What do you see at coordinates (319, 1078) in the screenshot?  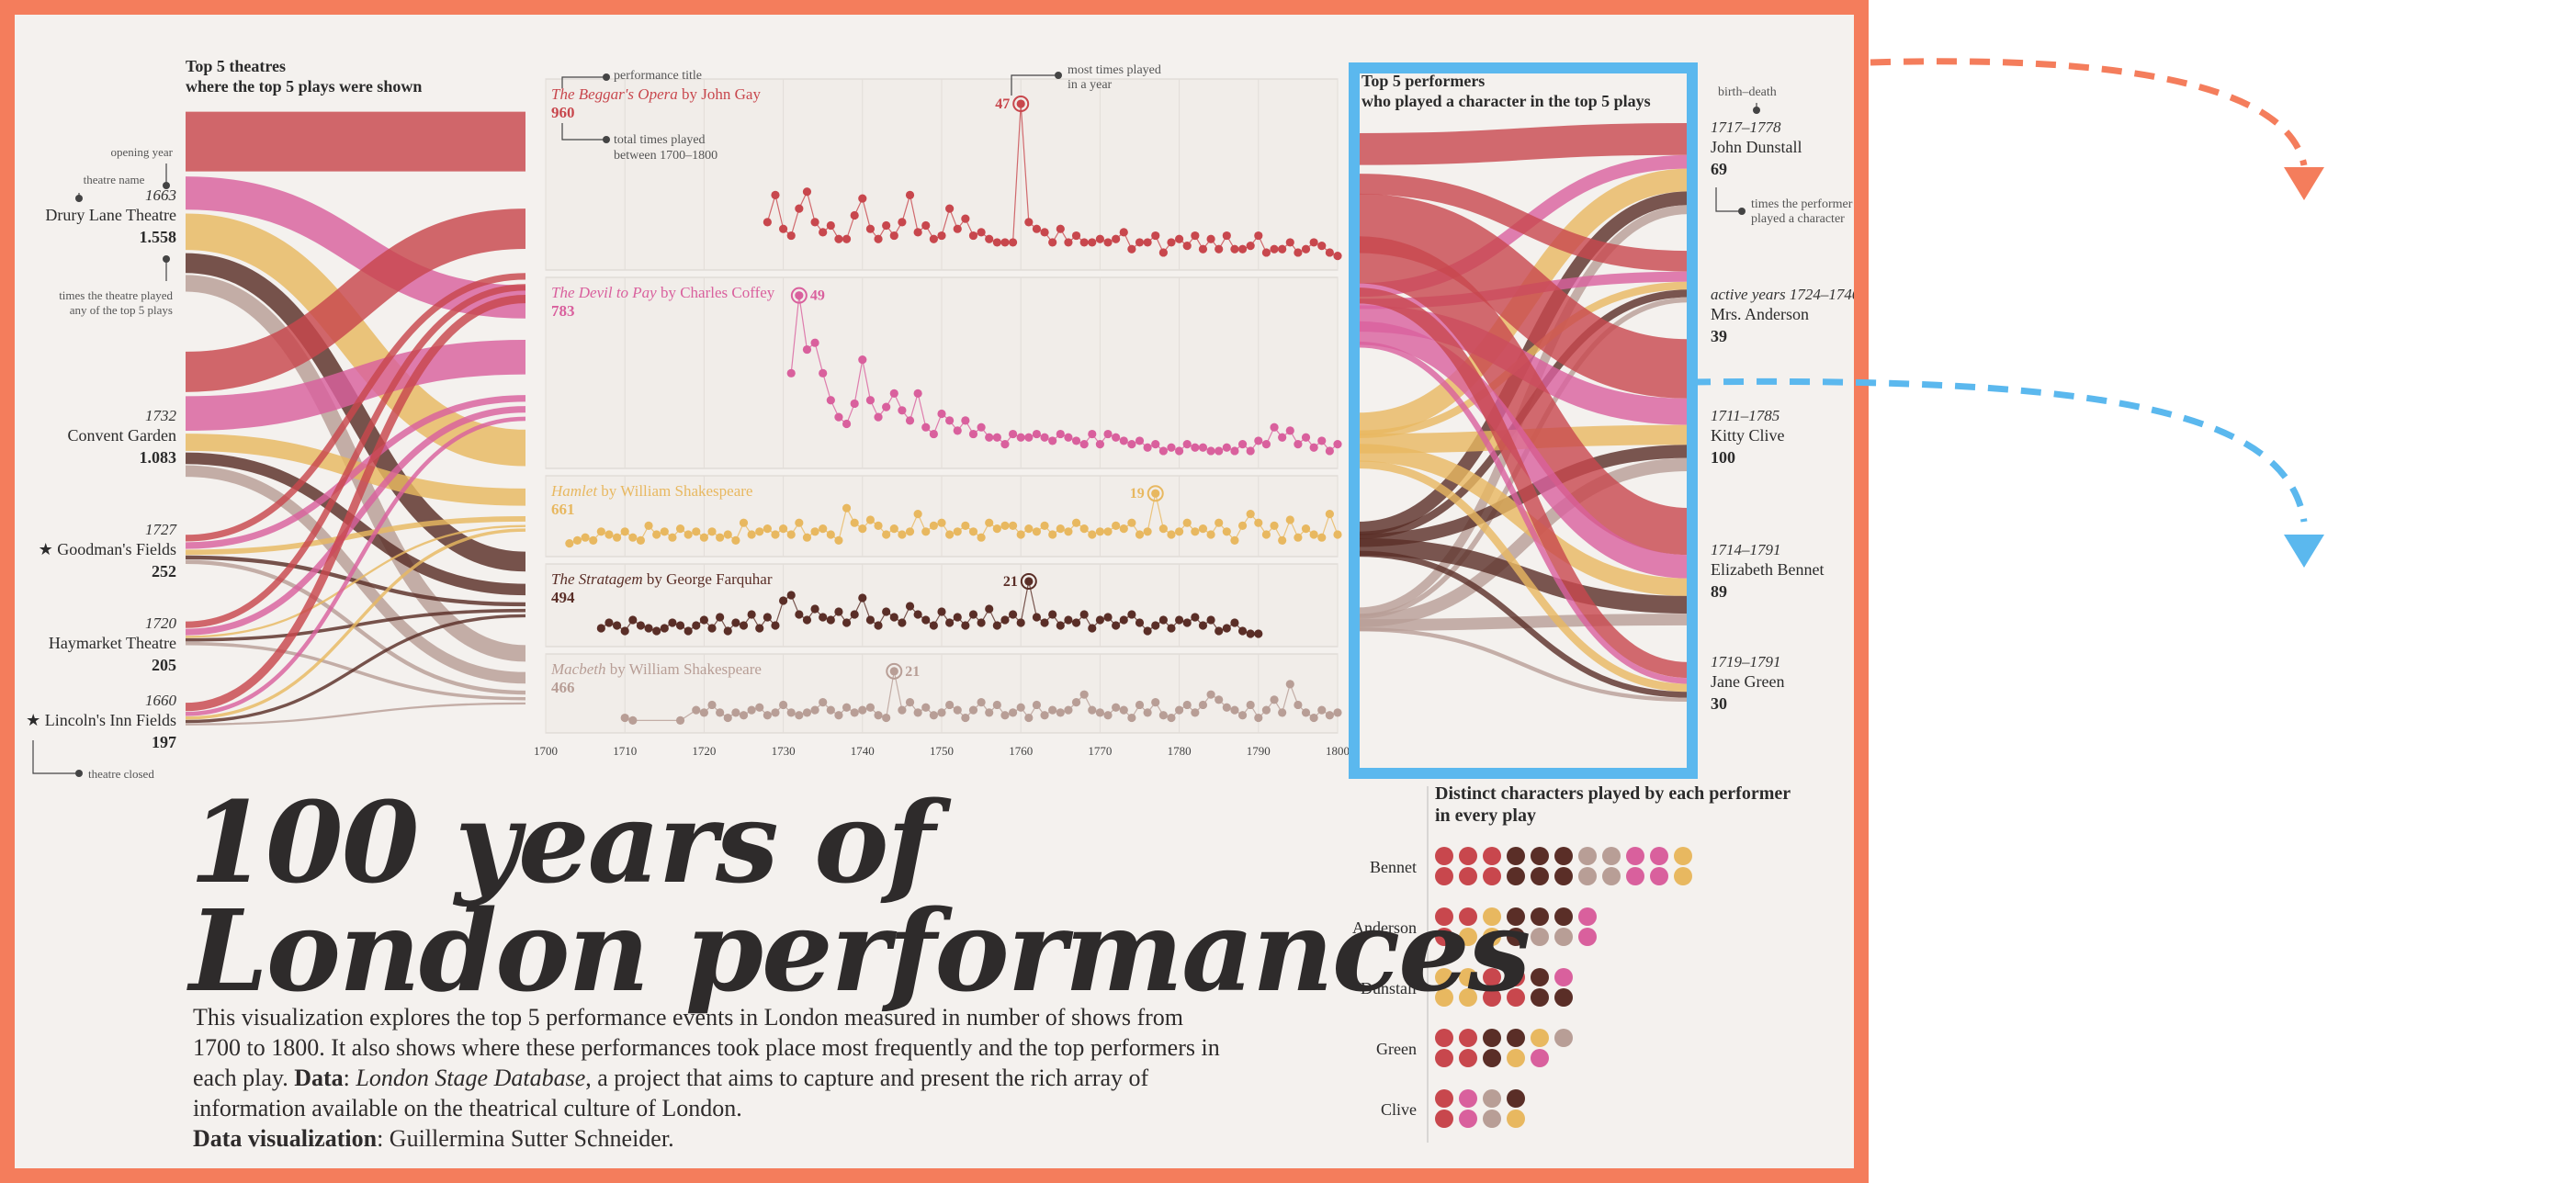 I see `data-label: Data` at bounding box center [319, 1078].